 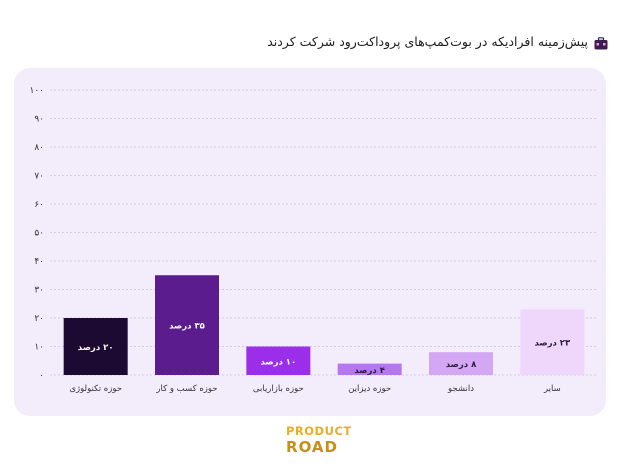 I want to click on logo-line-1: PRODUCT, so click(x=319, y=431).